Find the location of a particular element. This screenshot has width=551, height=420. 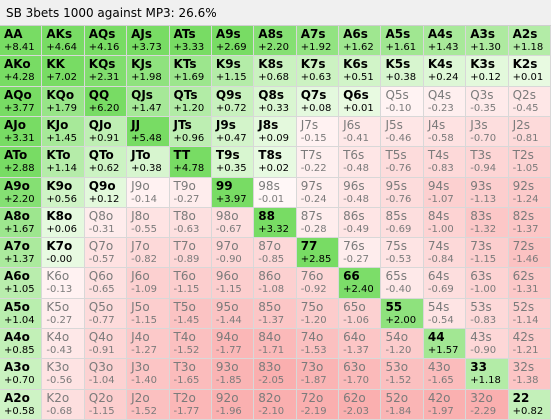

hand-cell: 93o -1.85 is located at coordinates (233, 374).